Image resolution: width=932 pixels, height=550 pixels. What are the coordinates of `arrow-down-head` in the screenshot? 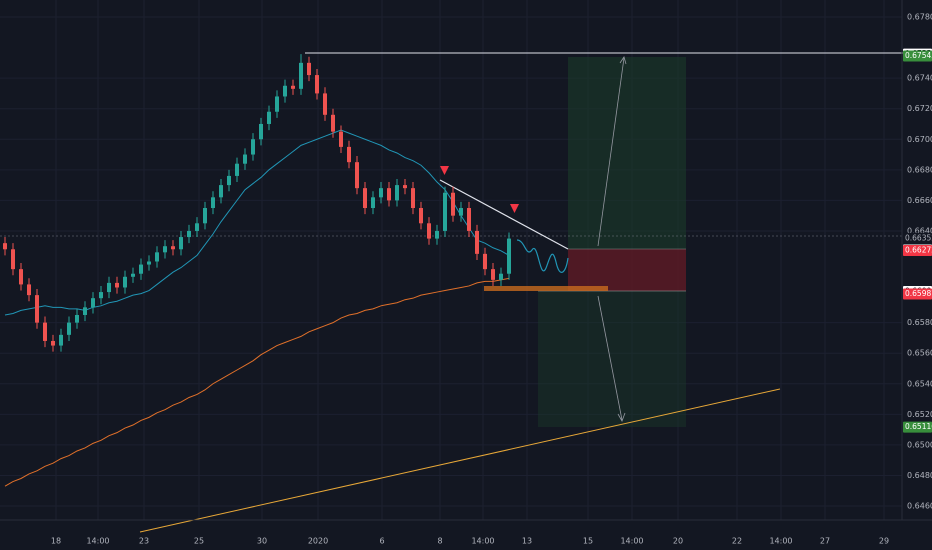 It's located at (621, 417).